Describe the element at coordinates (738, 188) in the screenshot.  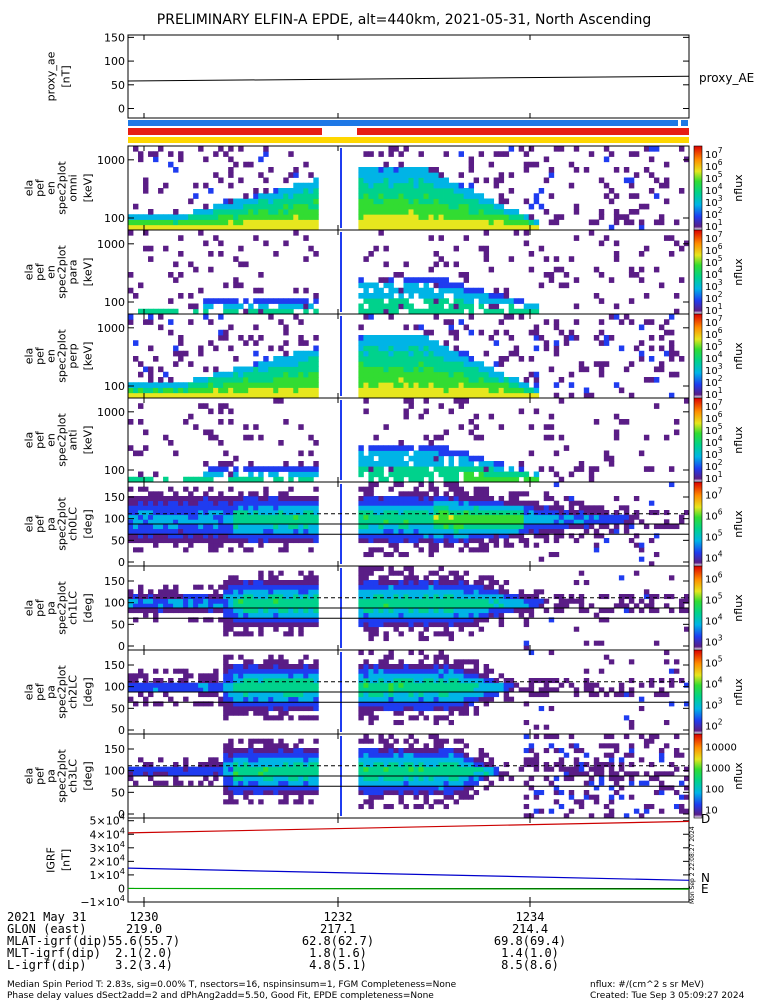
I see `spec-omni-cb-label: nflux` at that location.